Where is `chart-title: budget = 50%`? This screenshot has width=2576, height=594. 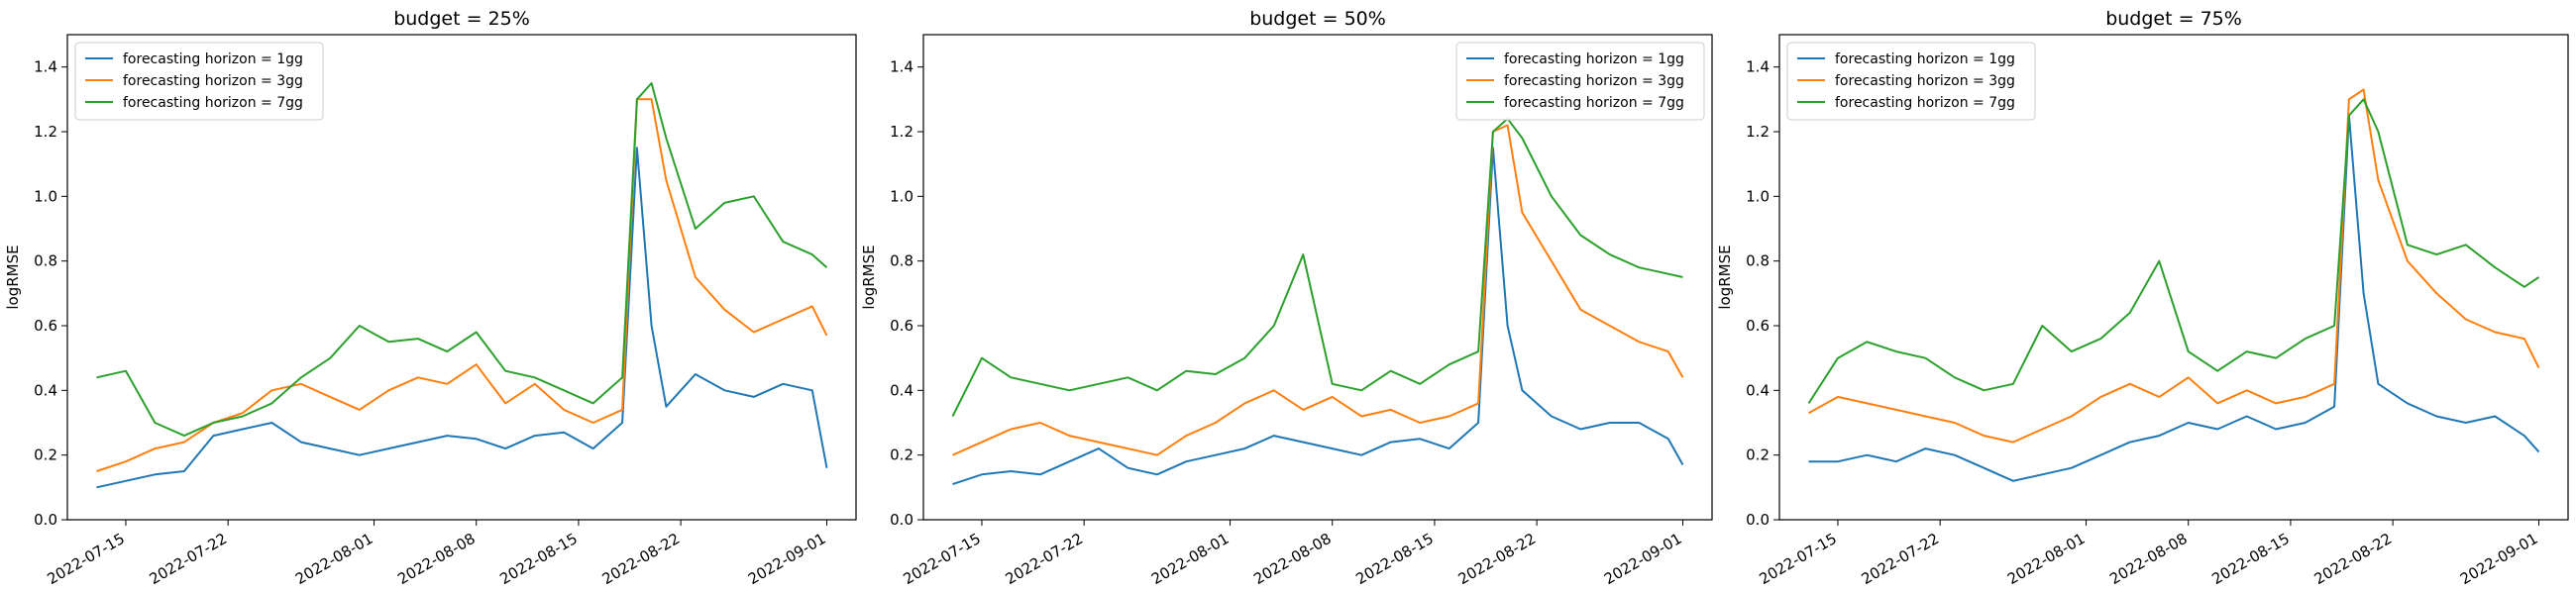
chart-title: budget = 50% is located at coordinates (1317, 19).